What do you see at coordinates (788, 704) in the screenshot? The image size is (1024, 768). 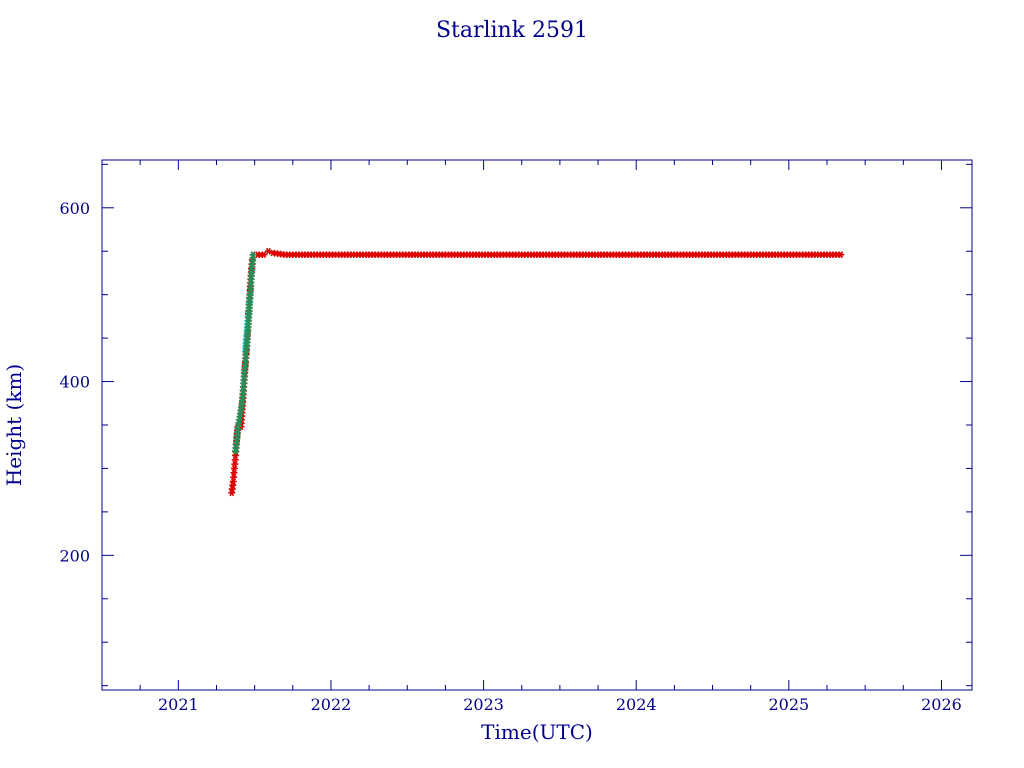 I see `x-tick-label: 2025` at bounding box center [788, 704].